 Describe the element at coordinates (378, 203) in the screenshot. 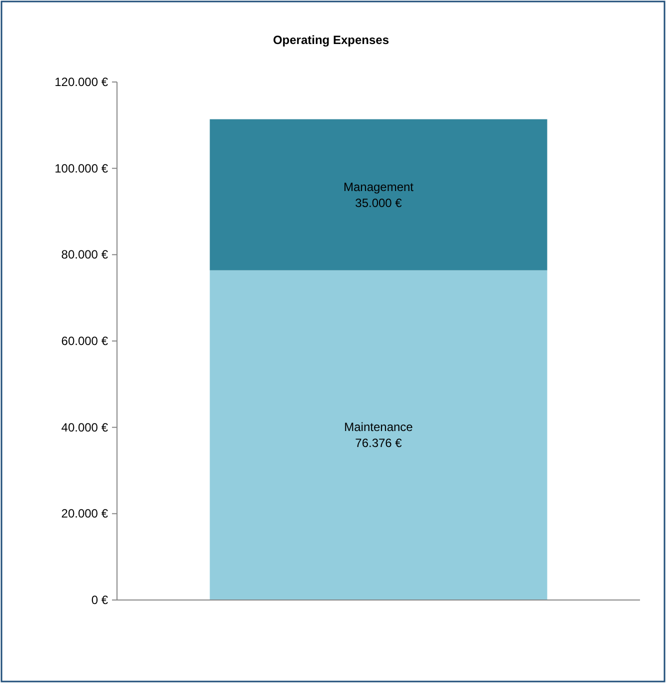

I see `data-label: 35.000 €` at that location.